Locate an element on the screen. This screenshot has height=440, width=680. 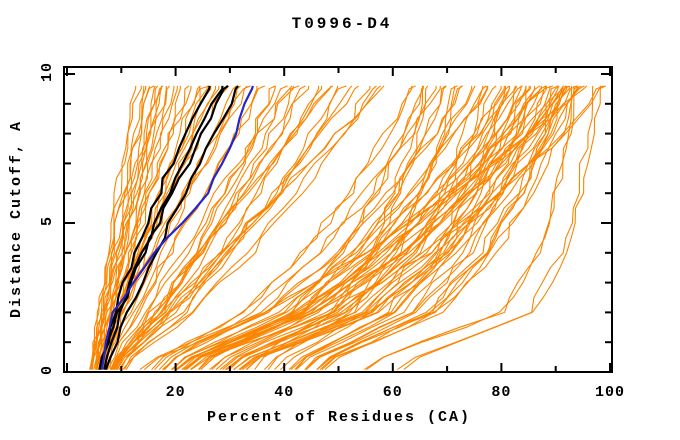
x-tick-label: 20 is located at coordinates (176, 392).